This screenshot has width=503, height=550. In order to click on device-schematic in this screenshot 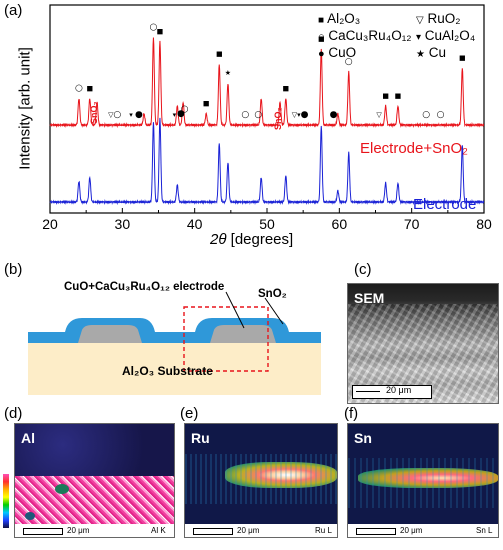, I will do `click(174, 343)`.